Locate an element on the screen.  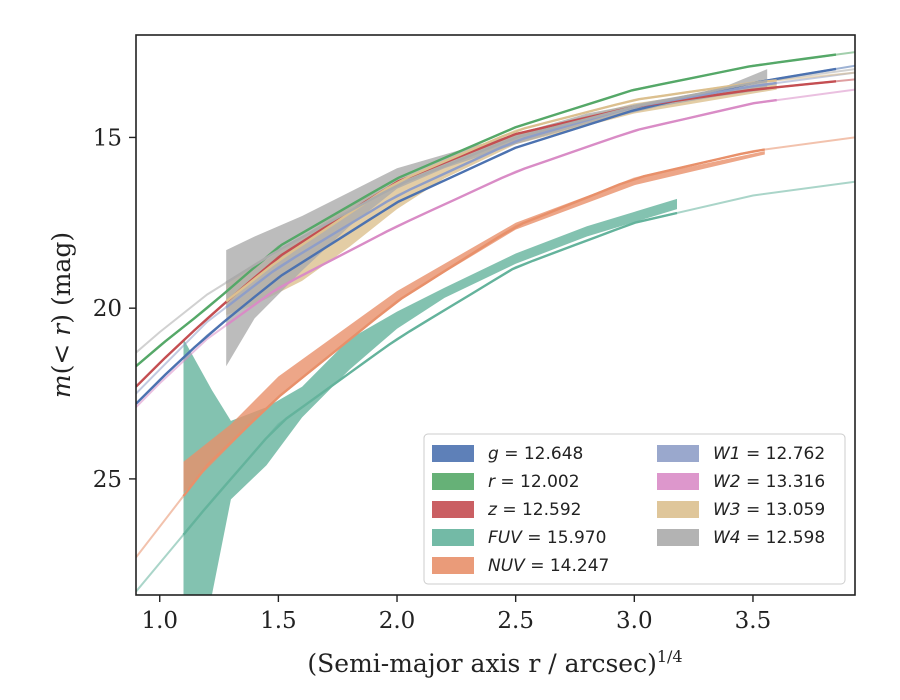
legend-label-w3: W3 = 13.059 is located at coordinates (769, 510).